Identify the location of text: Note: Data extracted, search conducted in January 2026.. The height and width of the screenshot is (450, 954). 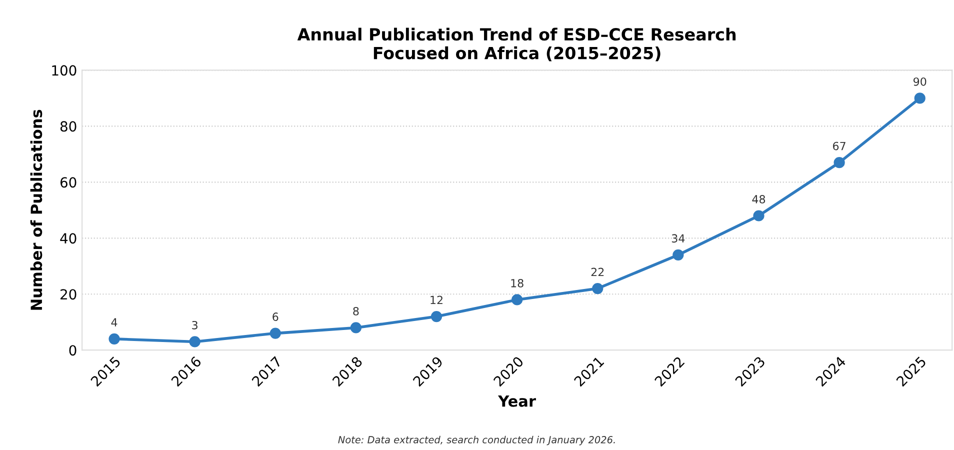
(476, 441).